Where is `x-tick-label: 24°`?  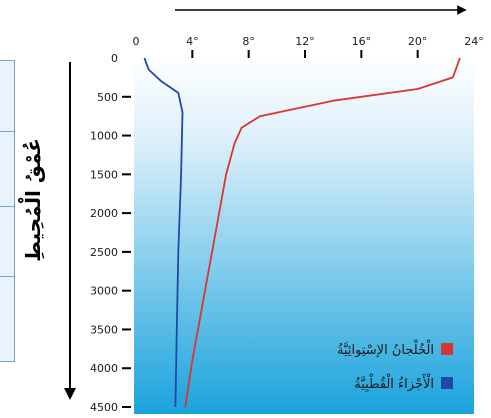 x-tick-label: 24° is located at coordinates (474, 41).